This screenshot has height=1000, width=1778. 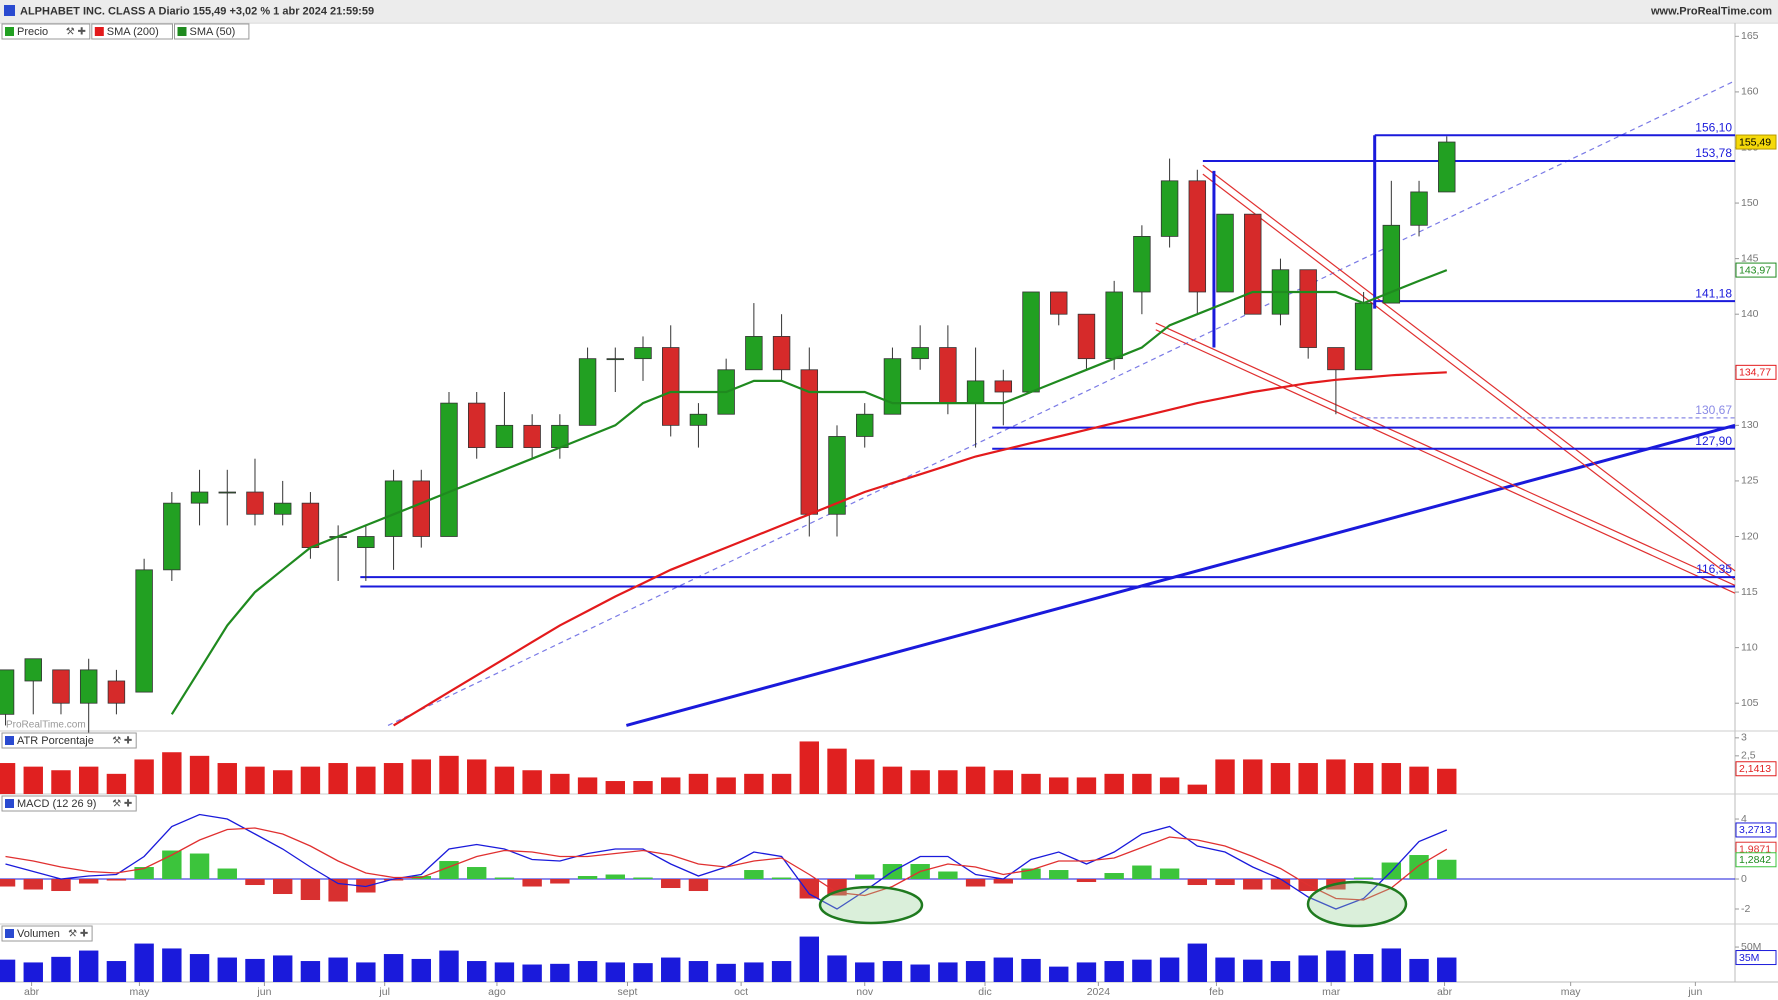 I want to click on panel-legend-text: Volumen, so click(x=38, y=934).